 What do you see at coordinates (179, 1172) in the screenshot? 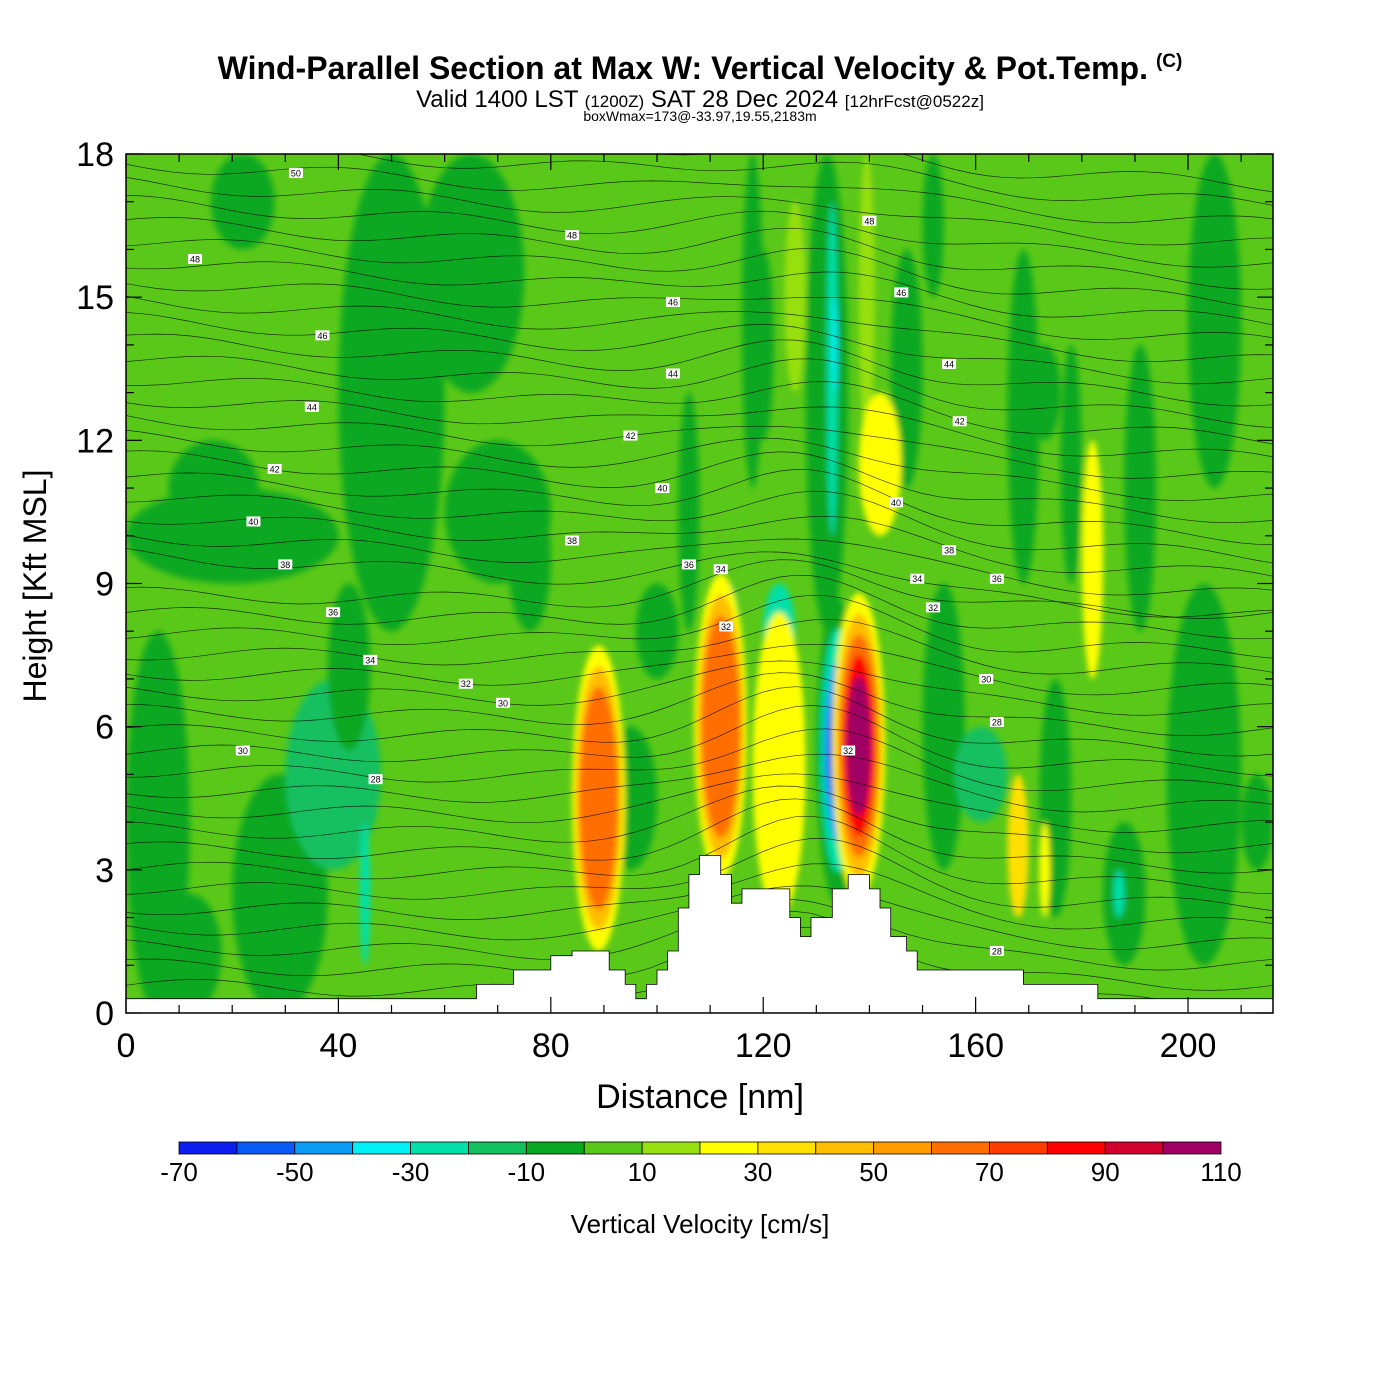
I see `colorbar-tick-label: -70` at bounding box center [179, 1172].